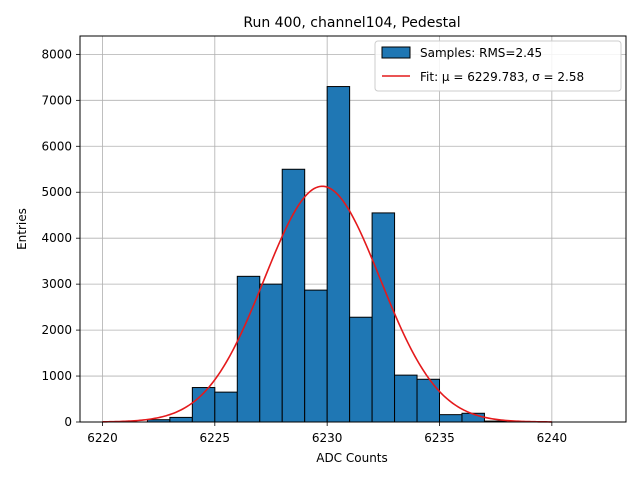  I want to click on x-axis-ticks: 6220 6225 6230 6235 6240, so click(327, 433).